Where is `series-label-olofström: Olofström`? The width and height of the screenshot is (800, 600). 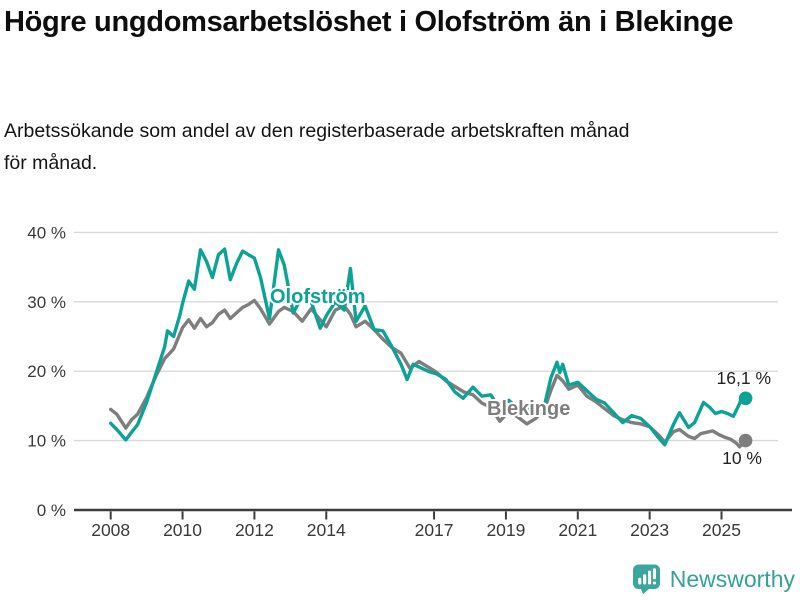 series-label-olofström: Olofström is located at coordinates (318, 297).